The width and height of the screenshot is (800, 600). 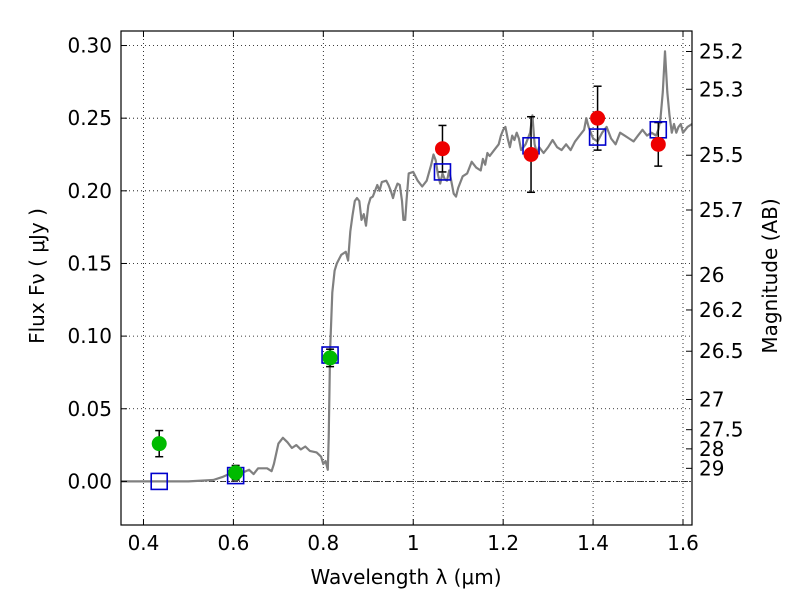 I want to click on right-axis-label: Magnitude (AB), so click(x=770, y=275).